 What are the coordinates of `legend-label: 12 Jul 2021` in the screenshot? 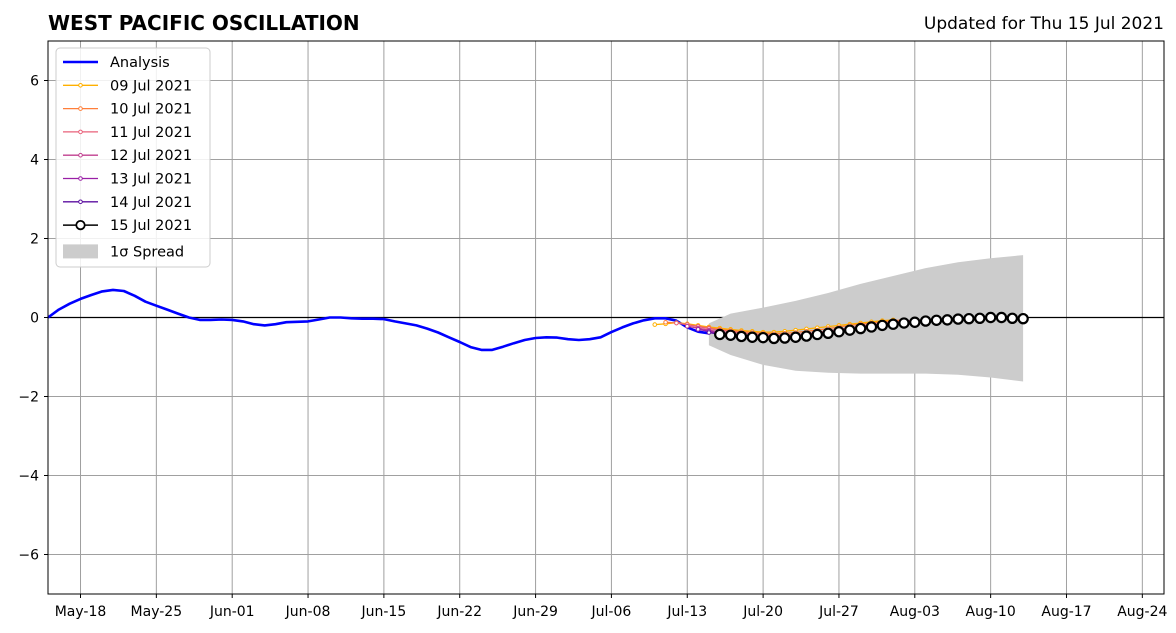 It's located at (151, 156).